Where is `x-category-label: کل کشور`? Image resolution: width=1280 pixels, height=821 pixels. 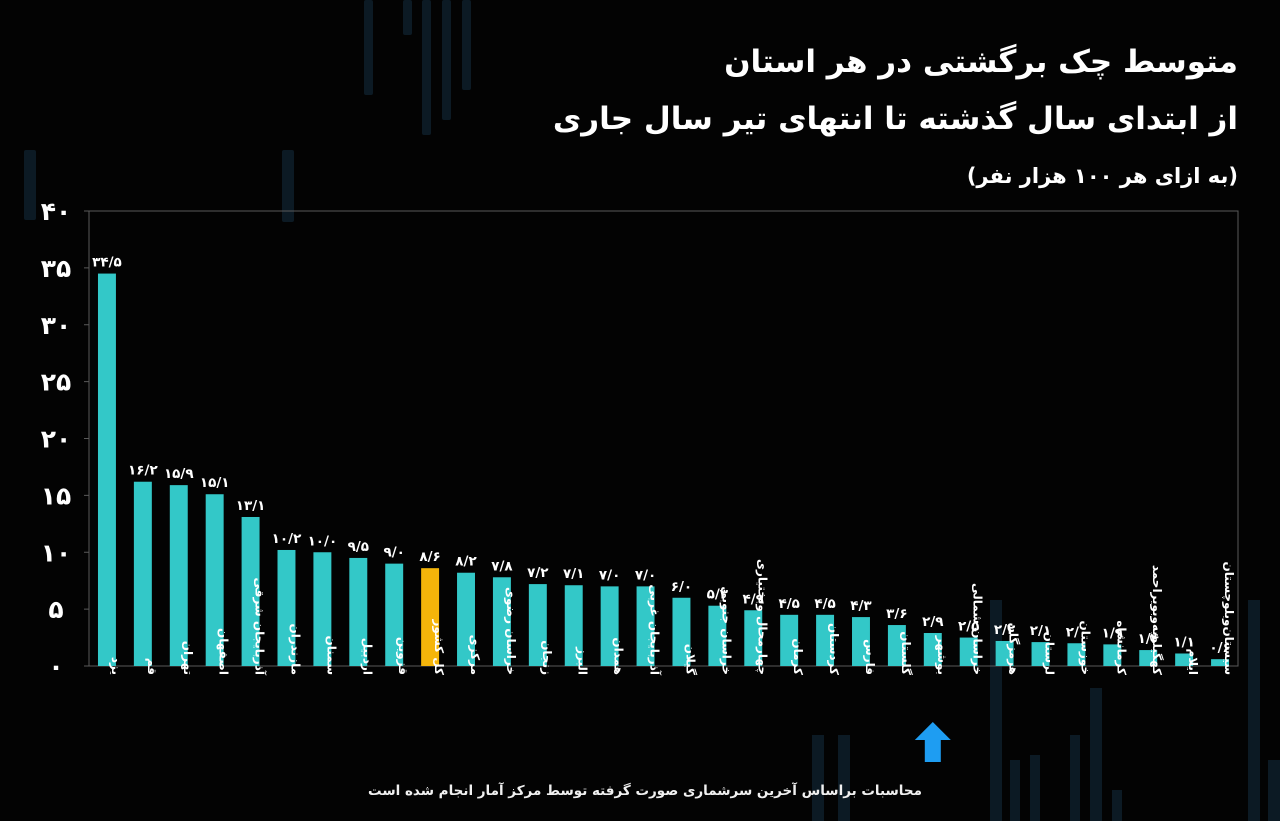 x-category-label: کل کشور is located at coordinates (438, 647).